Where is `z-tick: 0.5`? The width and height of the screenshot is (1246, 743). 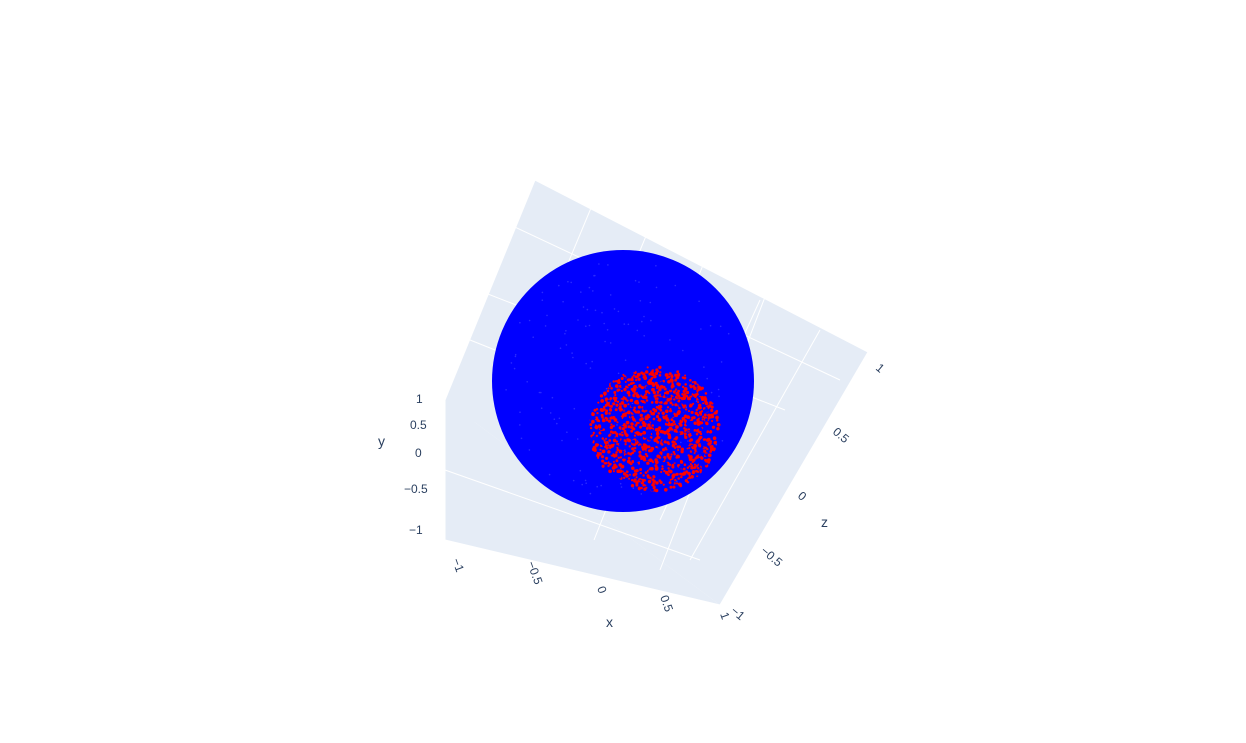
z-tick: 0.5 is located at coordinates (841, 436).